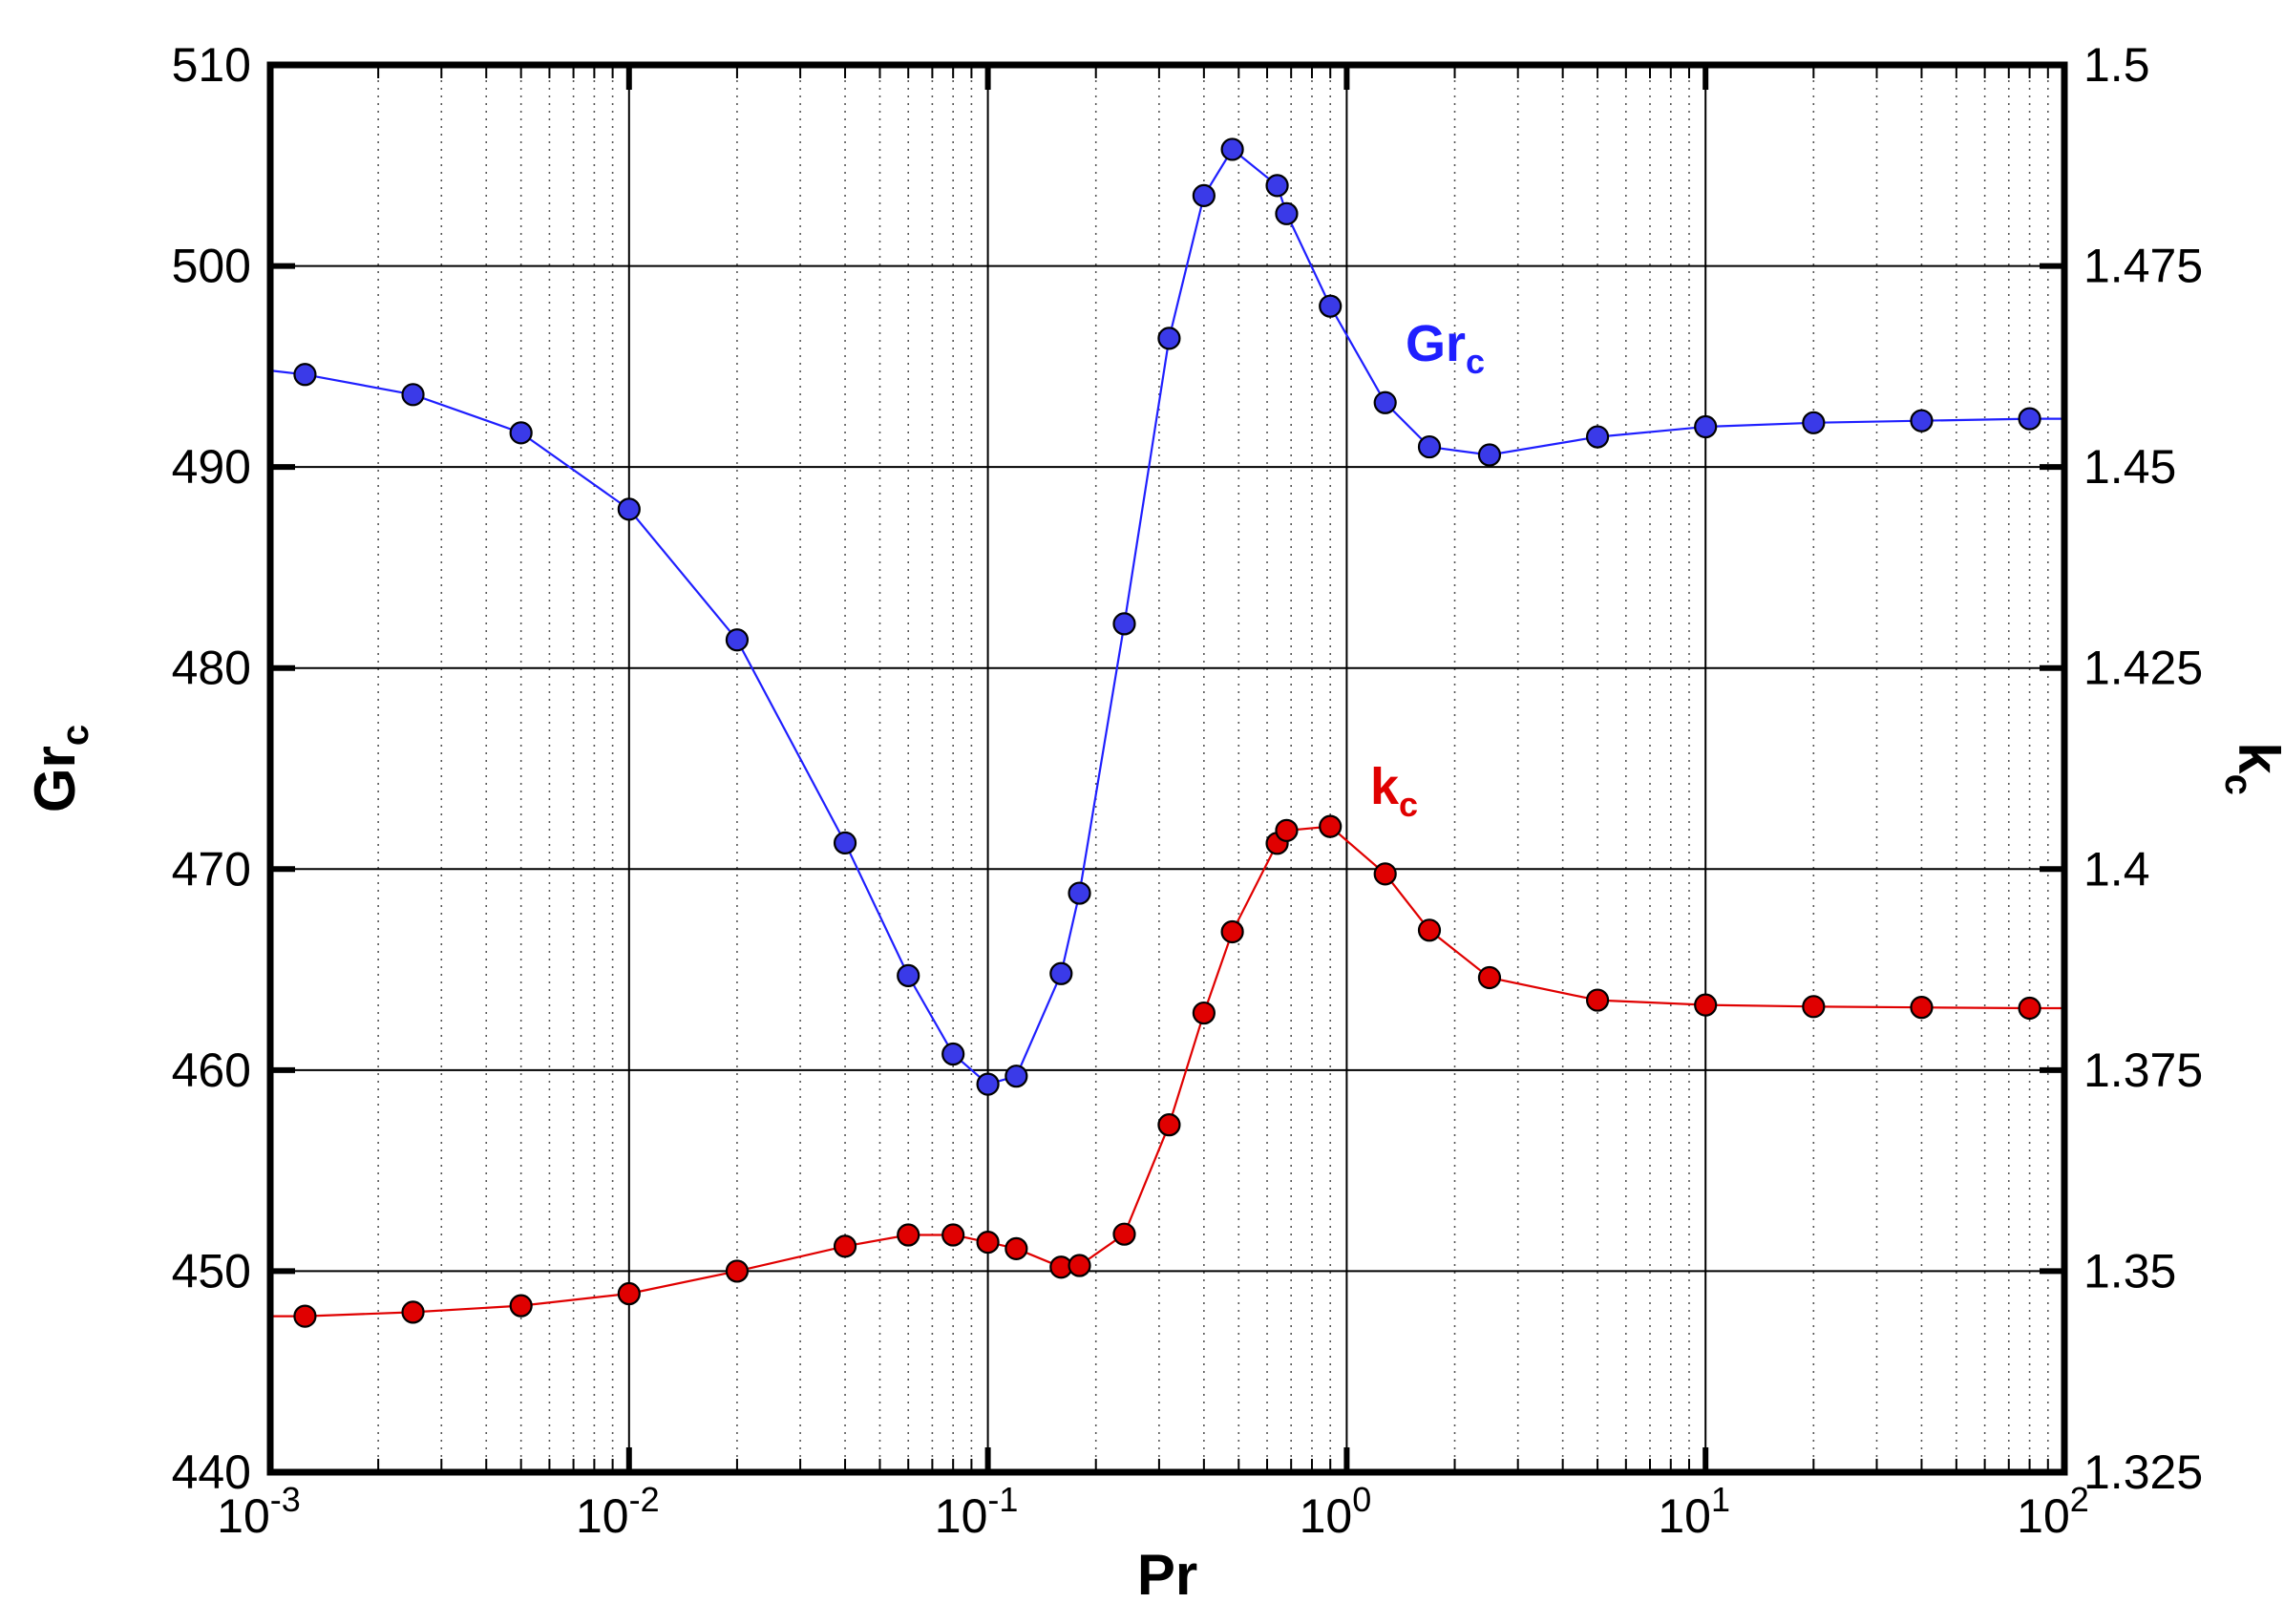  What do you see at coordinates (1336, 1511) in the screenshot?
I see `x-tick-label: 10⁰` at bounding box center [1336, 1511].